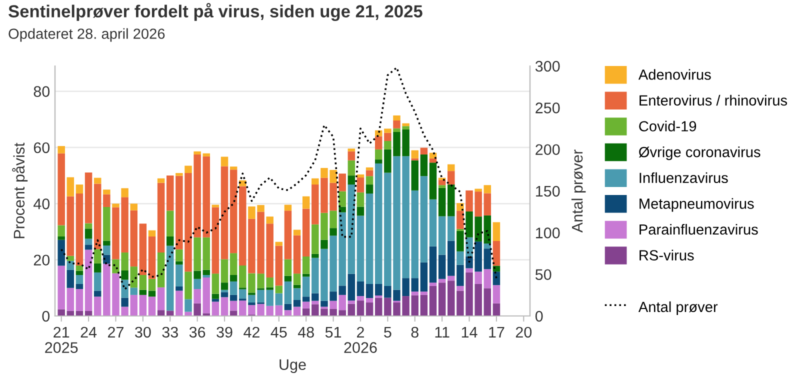 The image size is (800, 375). Describe the element at coordinates (197, 332) in the screenshot. I see `x-tick-label: 36` at that location.